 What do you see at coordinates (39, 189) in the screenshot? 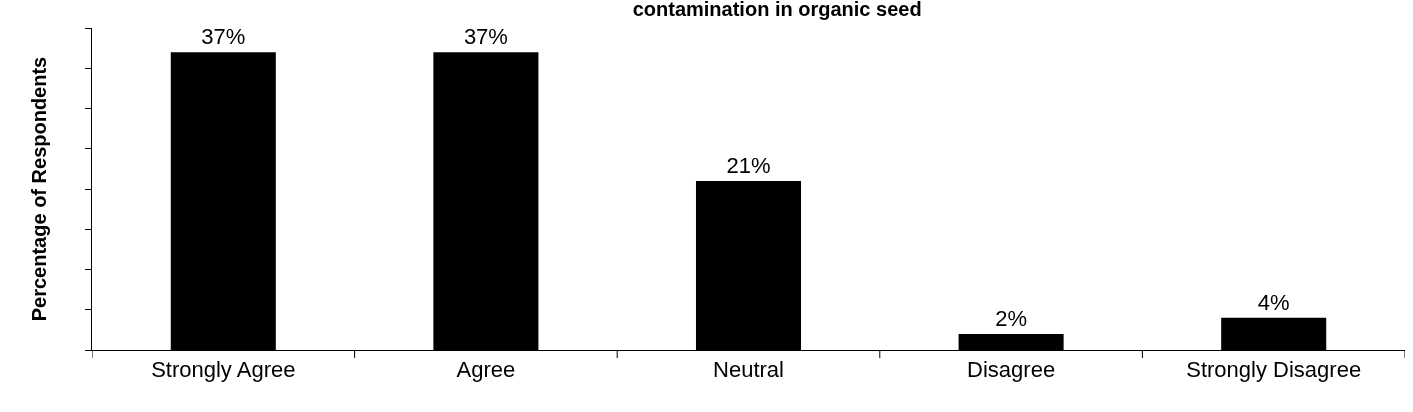
I see `y-axis-title: Percentage of Respondents` at bounding box center [39, 189].